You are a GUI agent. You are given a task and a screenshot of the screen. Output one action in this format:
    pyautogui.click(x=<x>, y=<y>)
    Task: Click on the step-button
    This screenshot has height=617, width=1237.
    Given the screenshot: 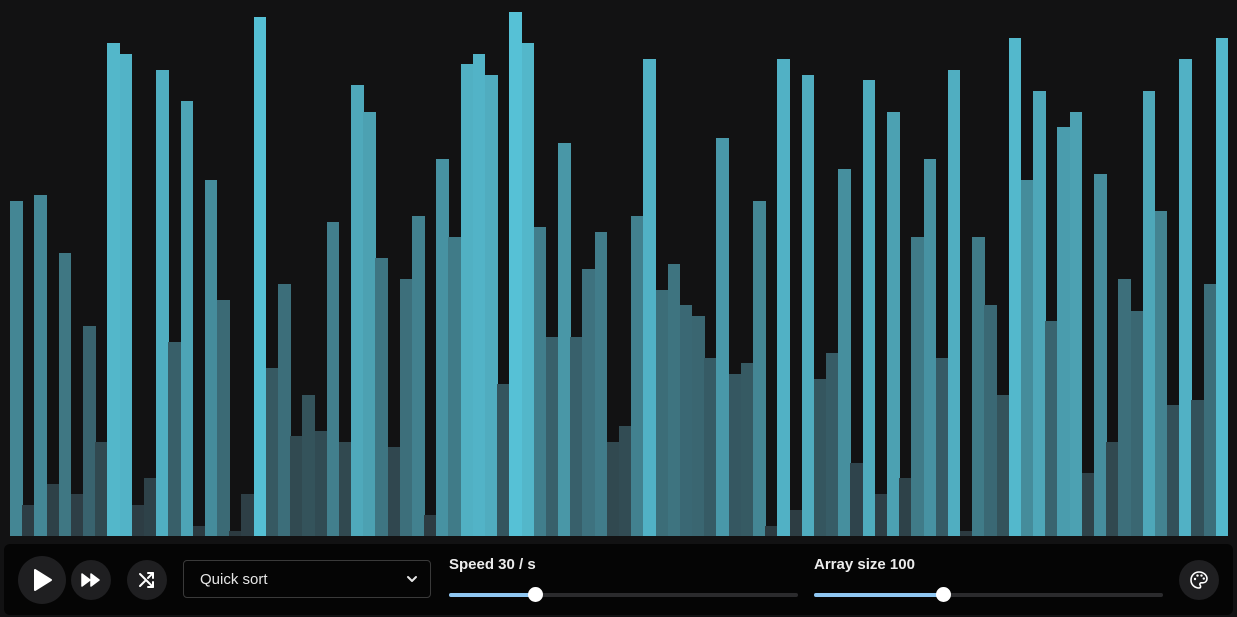 What is the action you would take?
    pyautogui.click(x=91, y=580)
    